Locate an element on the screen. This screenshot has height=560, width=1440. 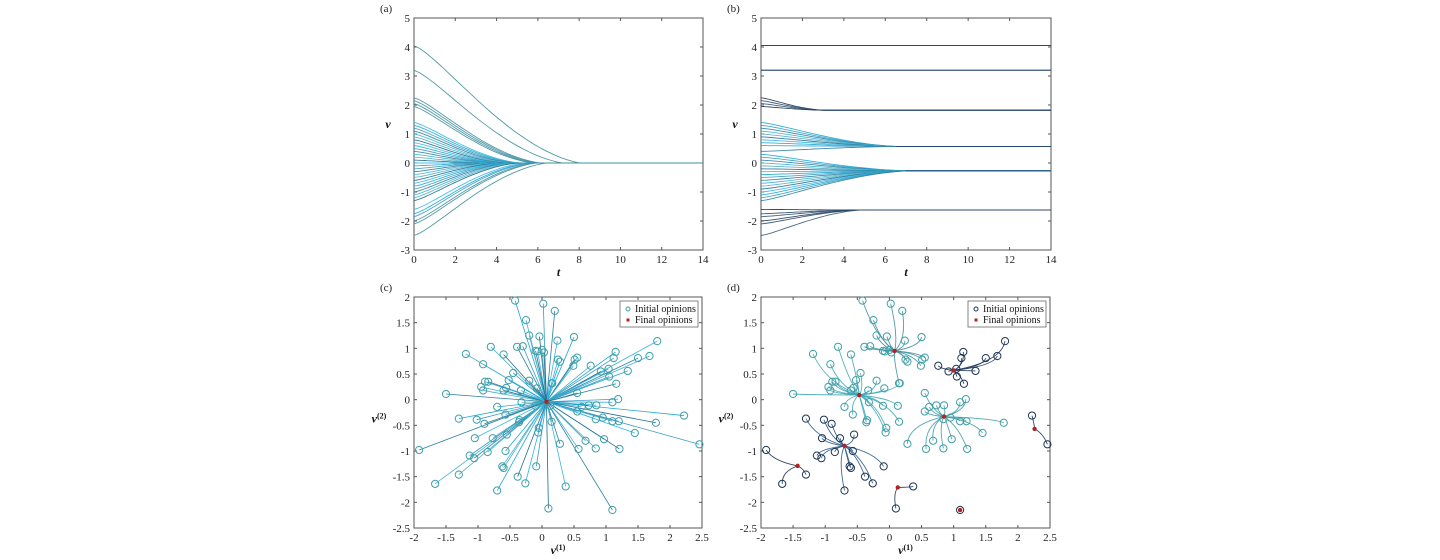
panel-label: (a) is located at coordinates (386, 9).